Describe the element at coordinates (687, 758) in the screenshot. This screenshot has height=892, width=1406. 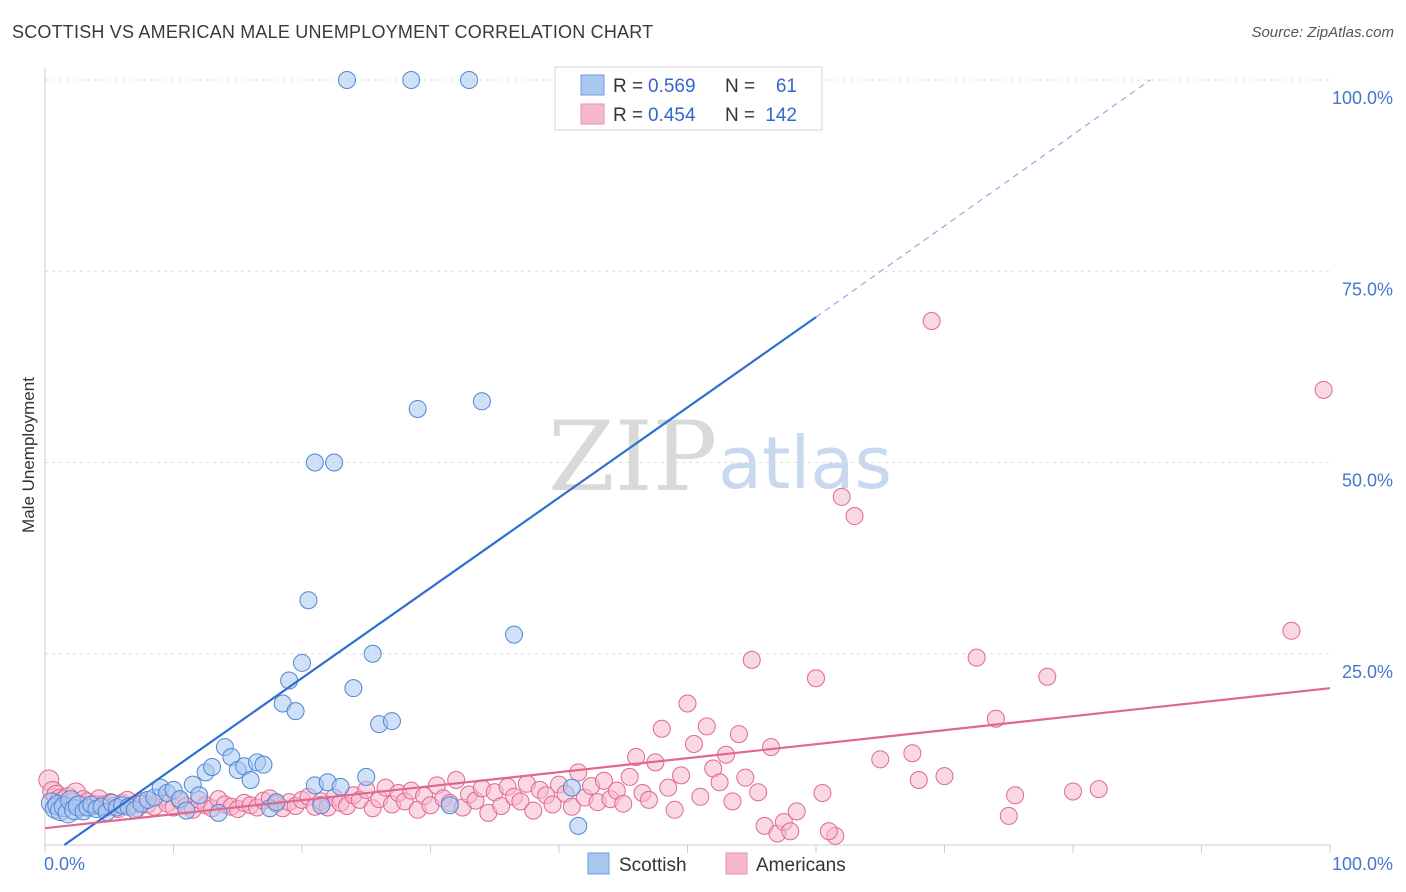
I see `americans-trend-line` at that location.